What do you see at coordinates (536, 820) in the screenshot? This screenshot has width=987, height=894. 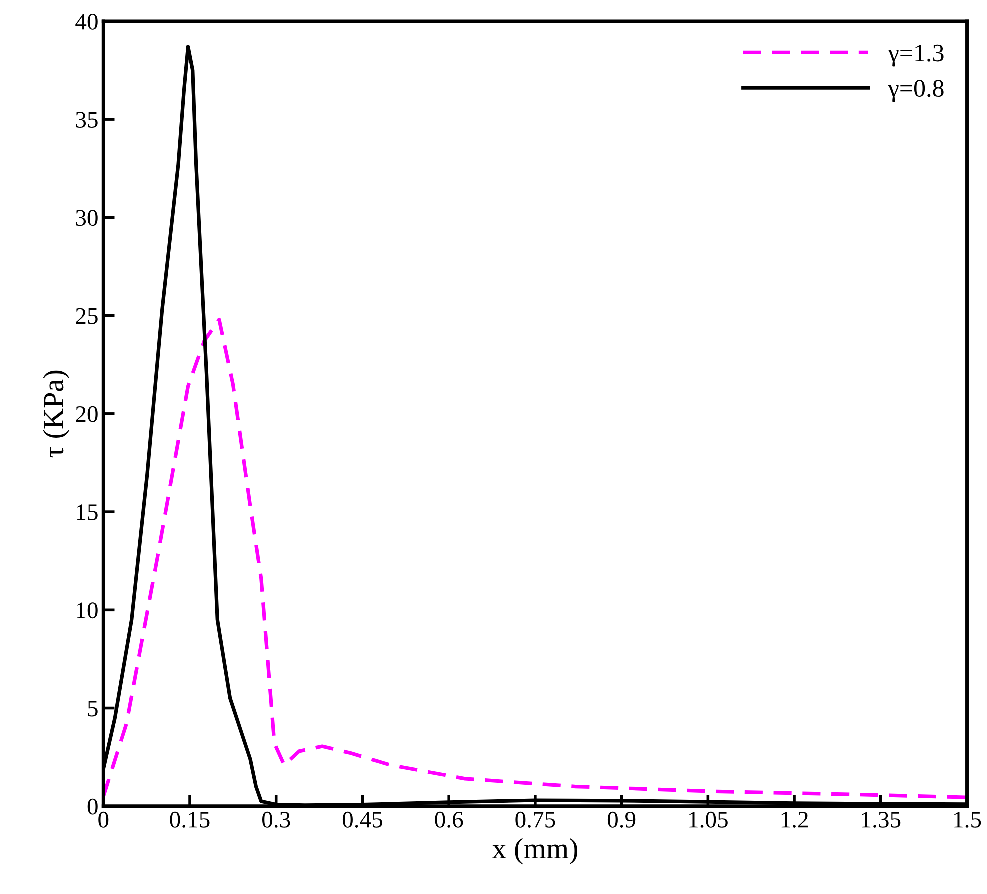 I see `x-tick-label: 0.75` at bounding box center [536, 820].